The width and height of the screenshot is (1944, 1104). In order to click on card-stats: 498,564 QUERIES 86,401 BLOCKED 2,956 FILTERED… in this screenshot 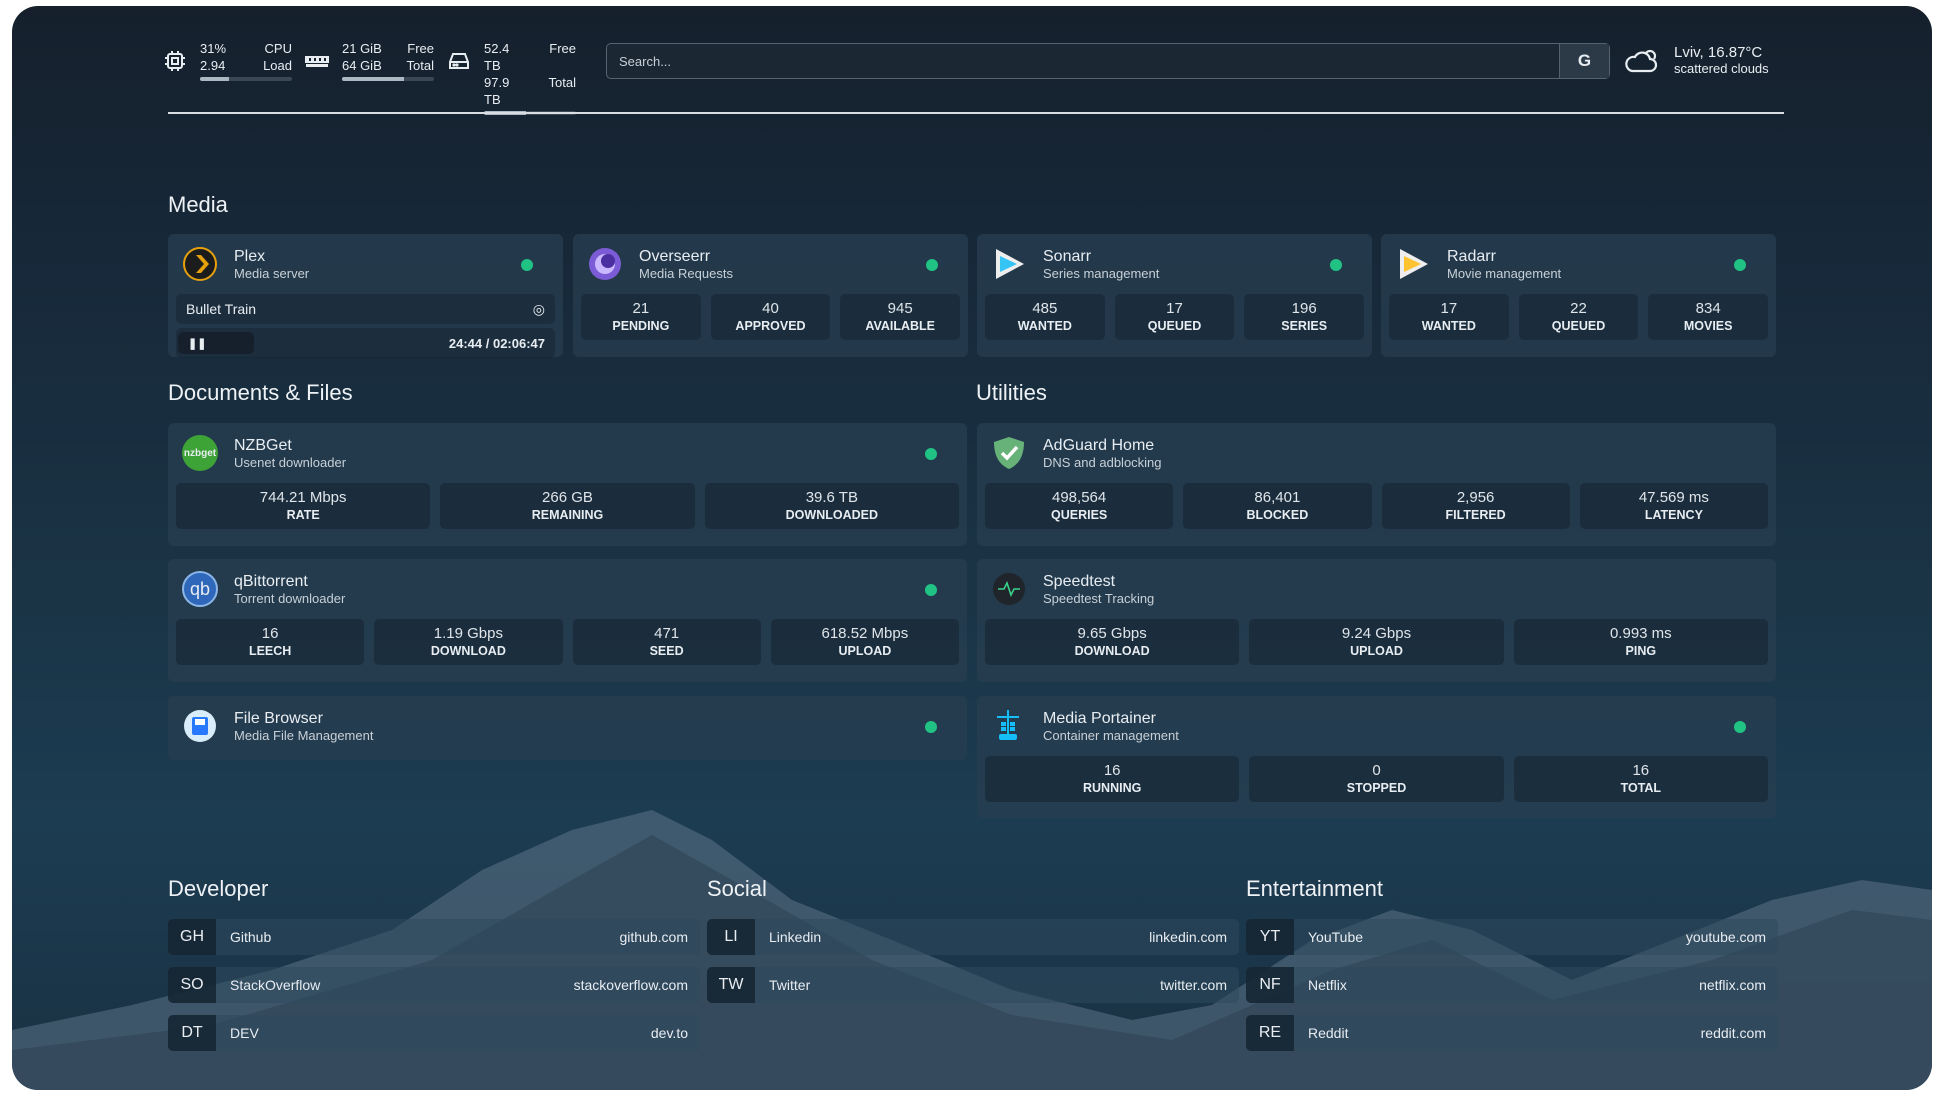, I will do `click(1376, 506)`.